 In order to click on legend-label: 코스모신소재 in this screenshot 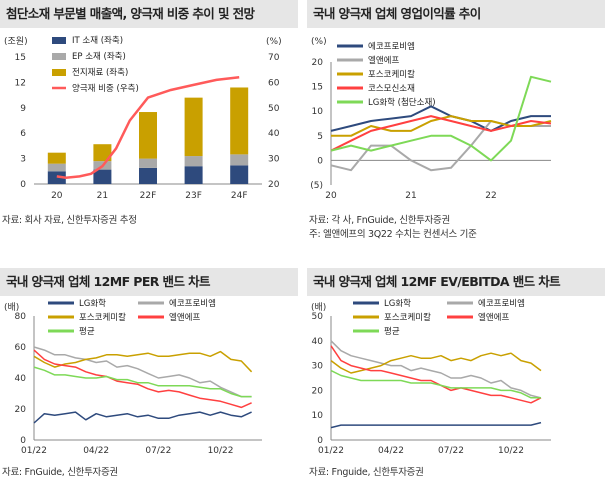, I will do `click(391, 89)`.